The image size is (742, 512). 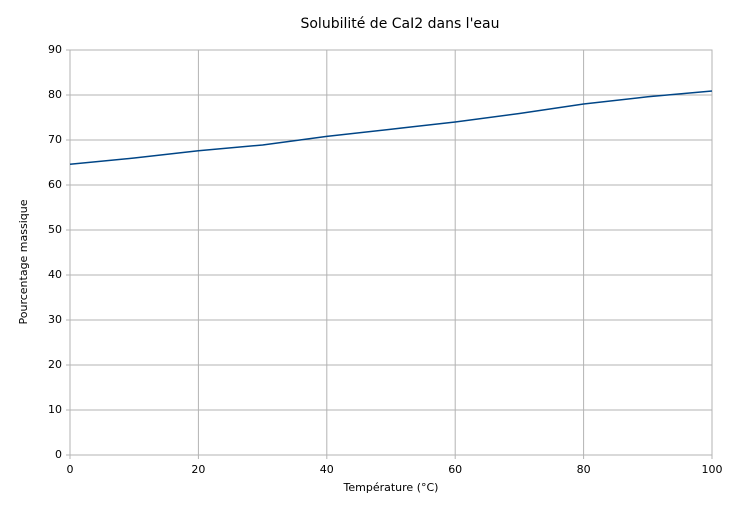 I want to click on y-tick-label: 60, so click(x=55, y=184).